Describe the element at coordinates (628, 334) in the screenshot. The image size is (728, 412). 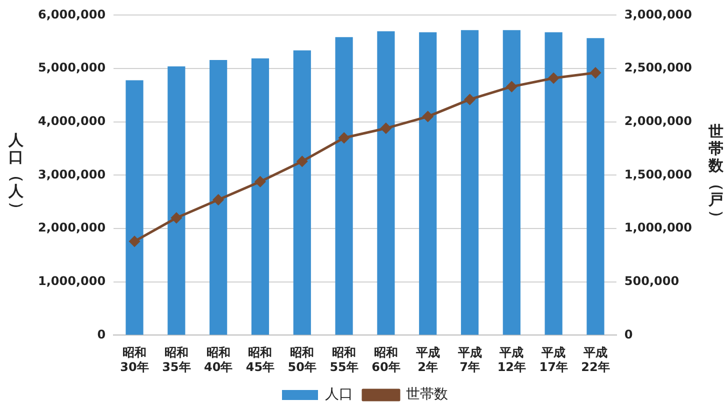
I see `y2-tick-label: 0` at that location.